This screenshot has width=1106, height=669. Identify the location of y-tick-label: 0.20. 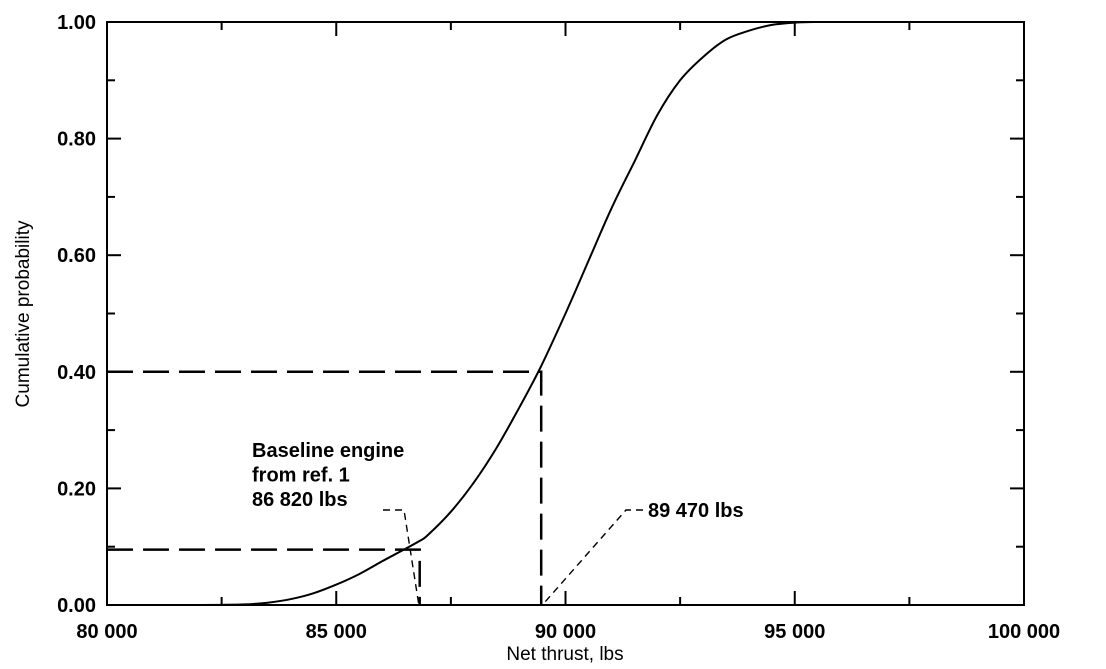
(76, 489).